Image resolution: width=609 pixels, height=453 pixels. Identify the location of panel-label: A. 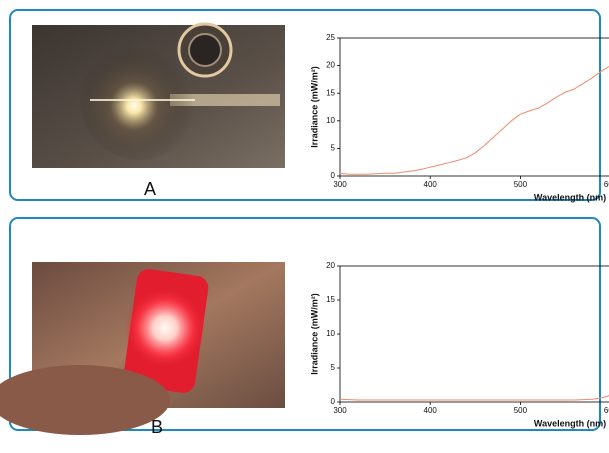
(150, 189).